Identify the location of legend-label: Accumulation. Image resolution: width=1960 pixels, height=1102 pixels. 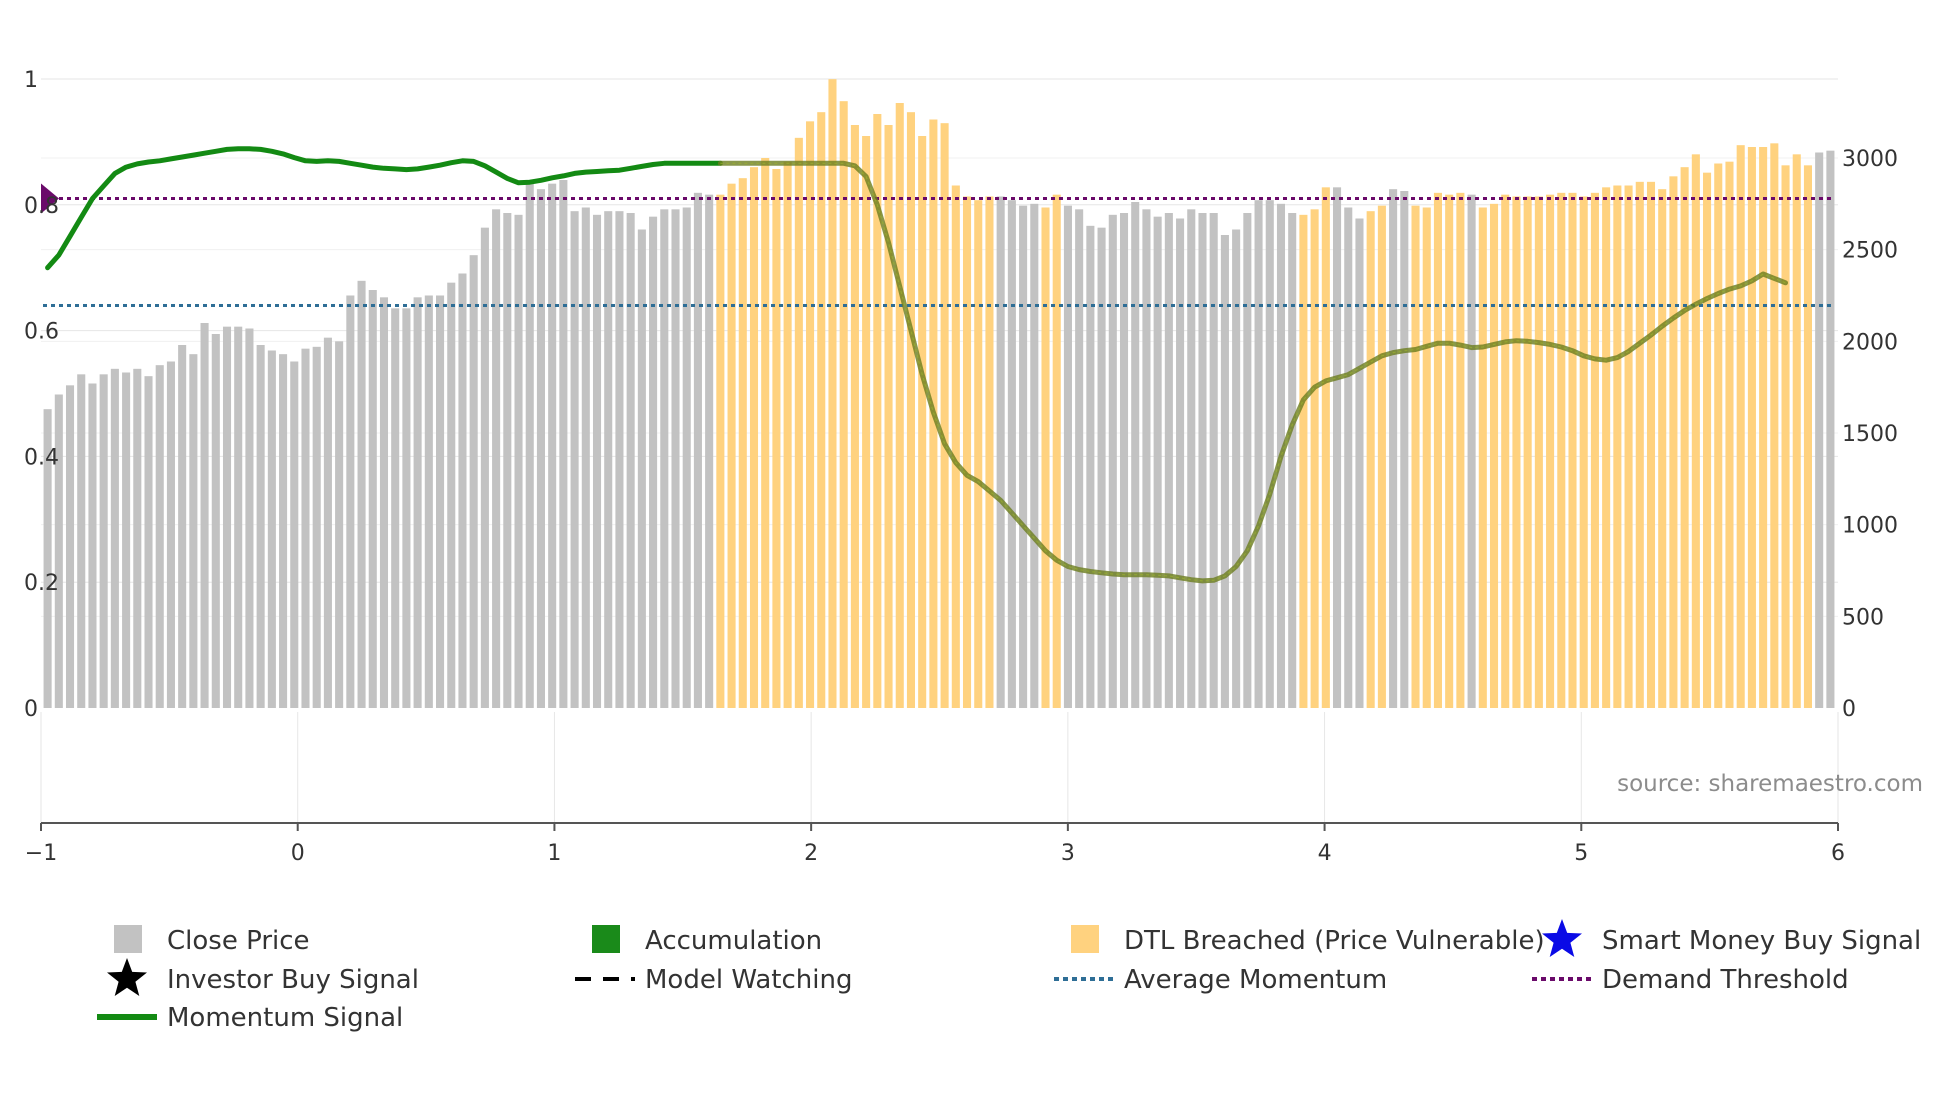
(733, 941).